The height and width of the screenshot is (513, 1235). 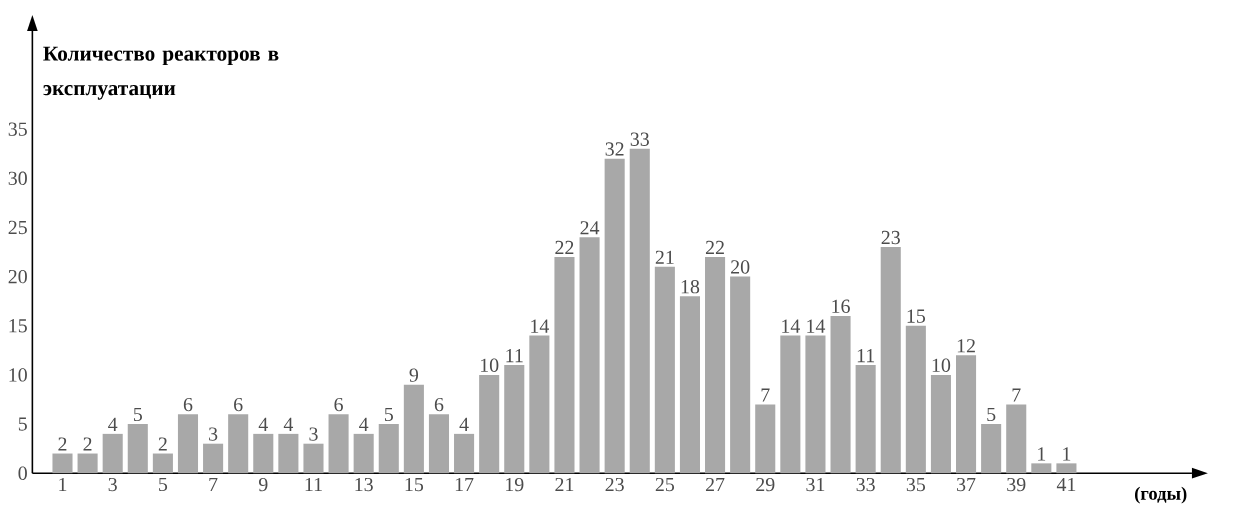 I want to click on data-label: 16, so click(x=841, y=306).